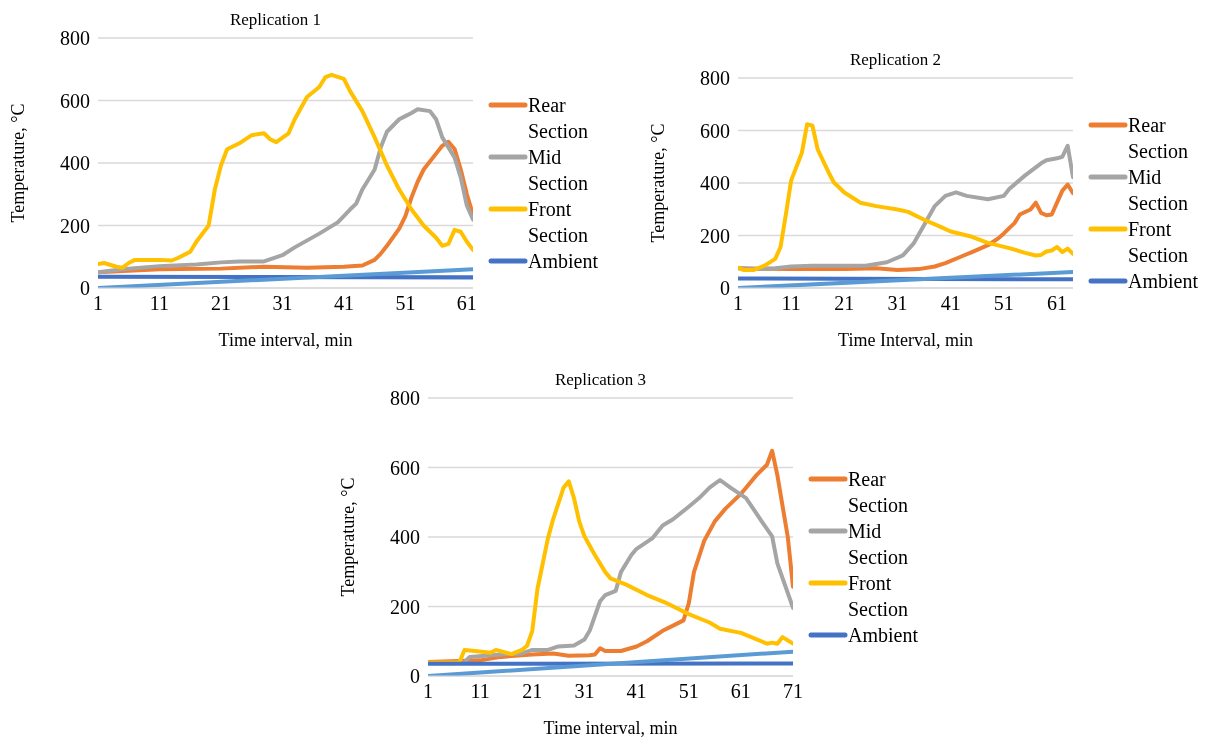 This screenshot has width=1207, height=740. I want to click on x-tick-label: 71, so click(793, 691).